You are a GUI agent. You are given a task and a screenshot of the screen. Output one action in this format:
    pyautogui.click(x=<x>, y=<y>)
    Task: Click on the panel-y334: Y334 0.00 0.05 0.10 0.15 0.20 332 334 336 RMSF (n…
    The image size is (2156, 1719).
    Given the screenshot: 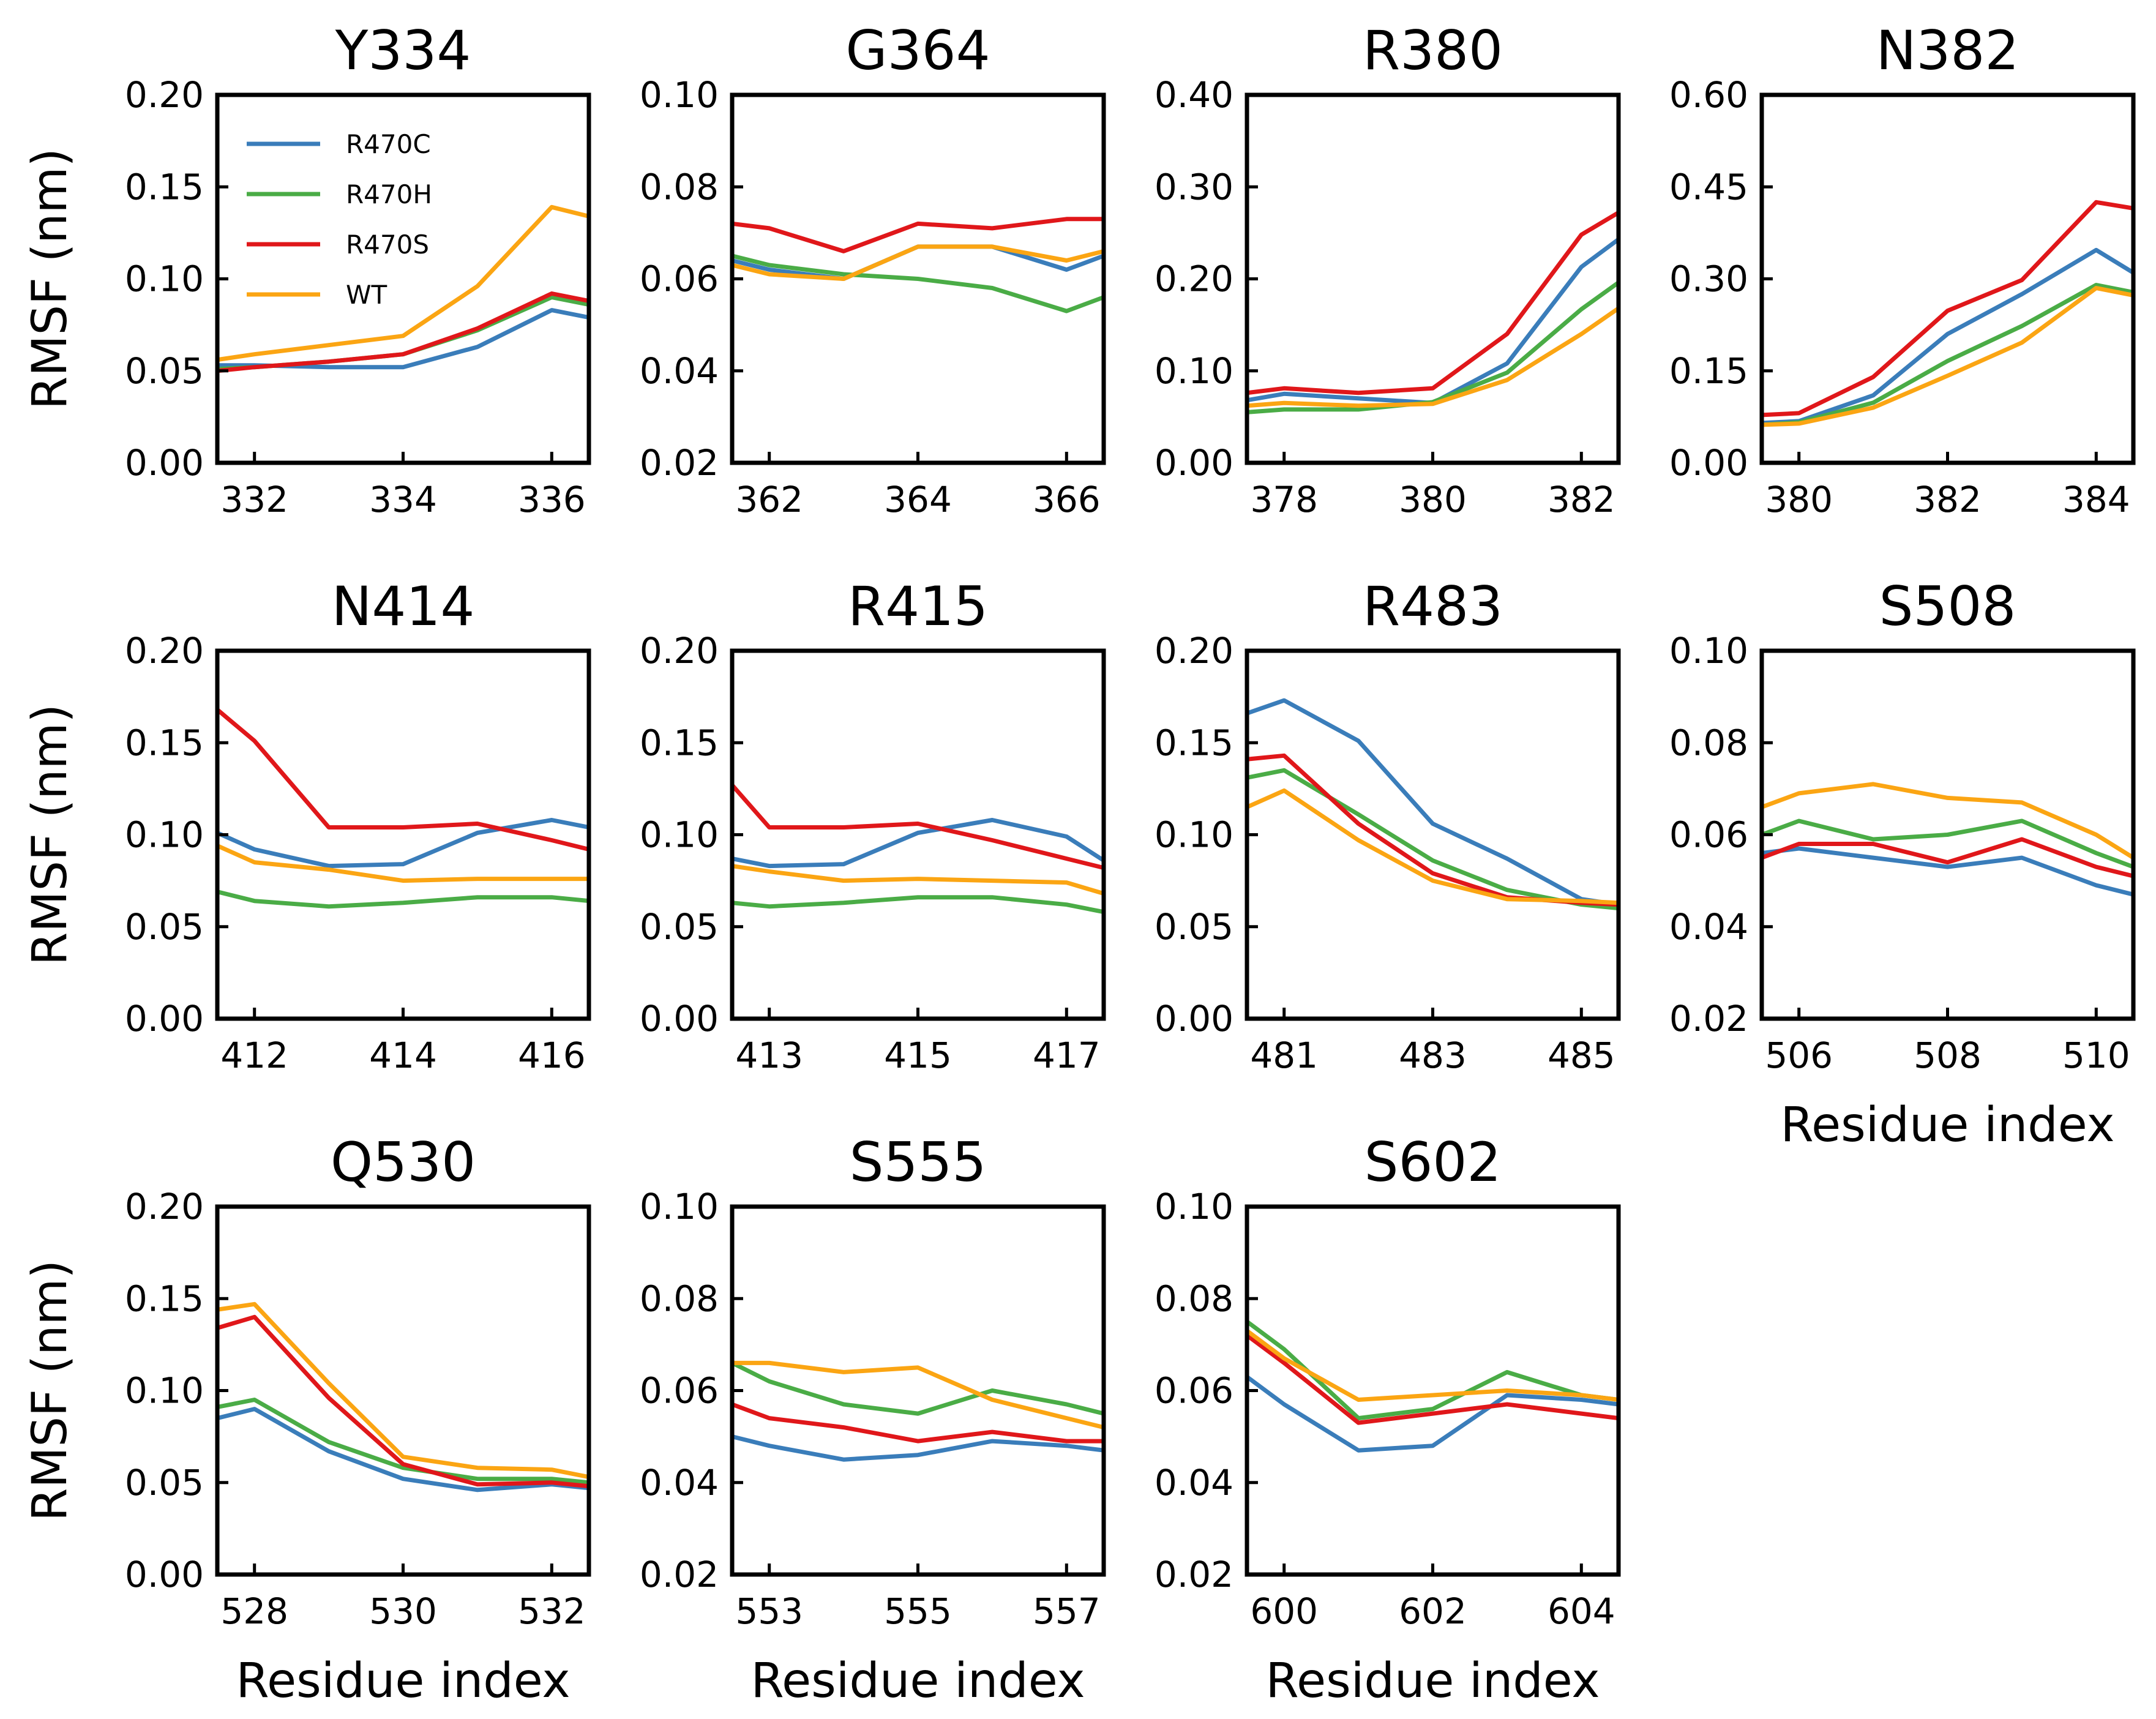 What is the action you would take?
    pyautogui.click(x=307, y=269)
    